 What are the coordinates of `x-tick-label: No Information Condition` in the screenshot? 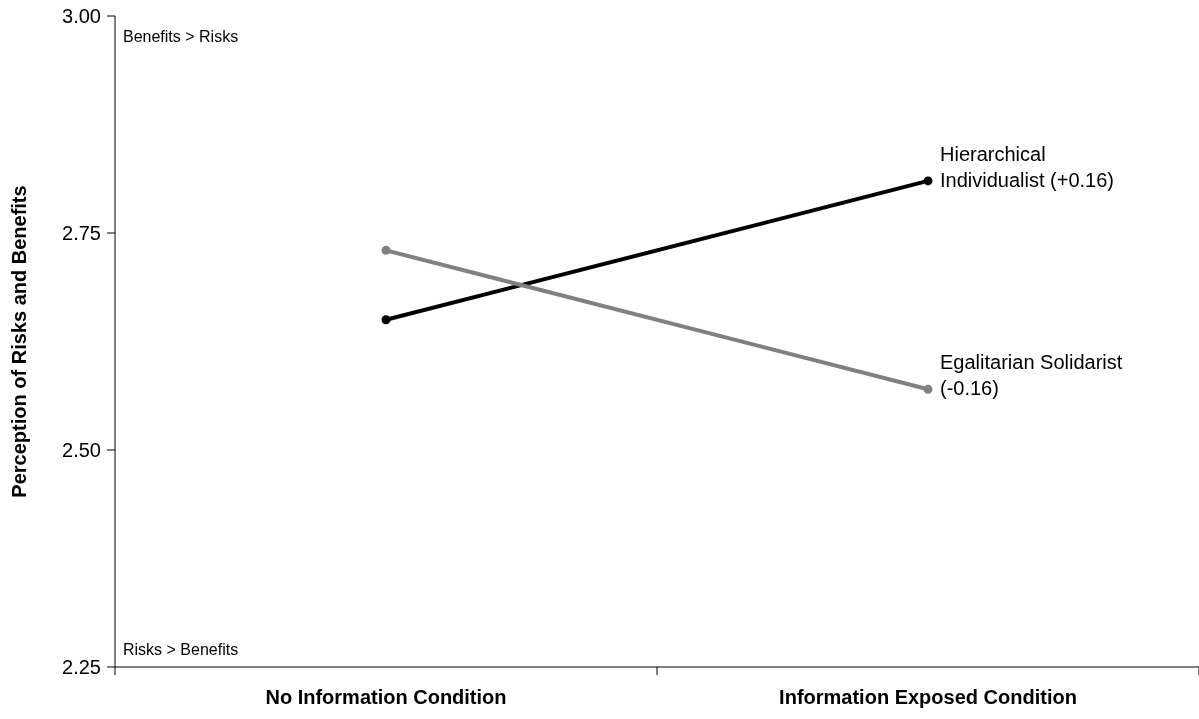 It's located at (386, 697).